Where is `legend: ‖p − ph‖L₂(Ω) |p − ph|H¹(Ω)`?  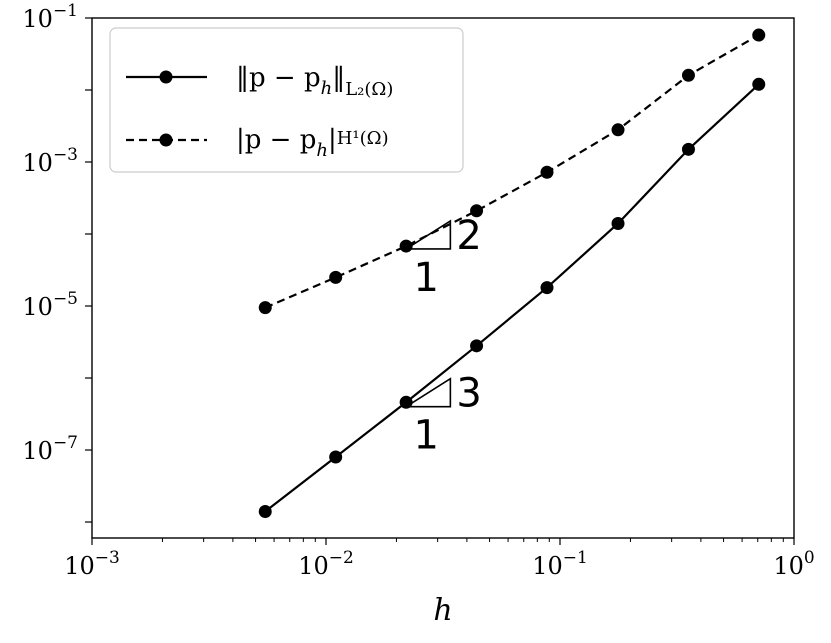
legend: ‖p − ph‖L₂(Ω) |p − ph|H¹(Ω) is located at coordinates (286, 100).